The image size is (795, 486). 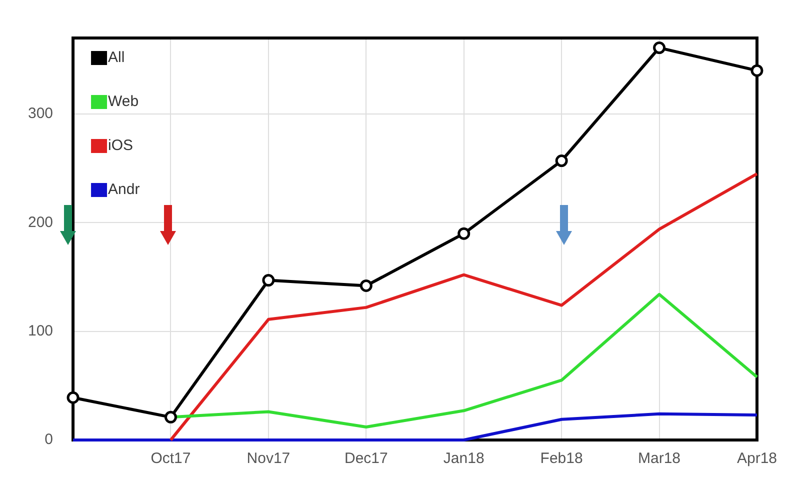 I want to click on y-tick-label: 200, so click(x=41, y=222).